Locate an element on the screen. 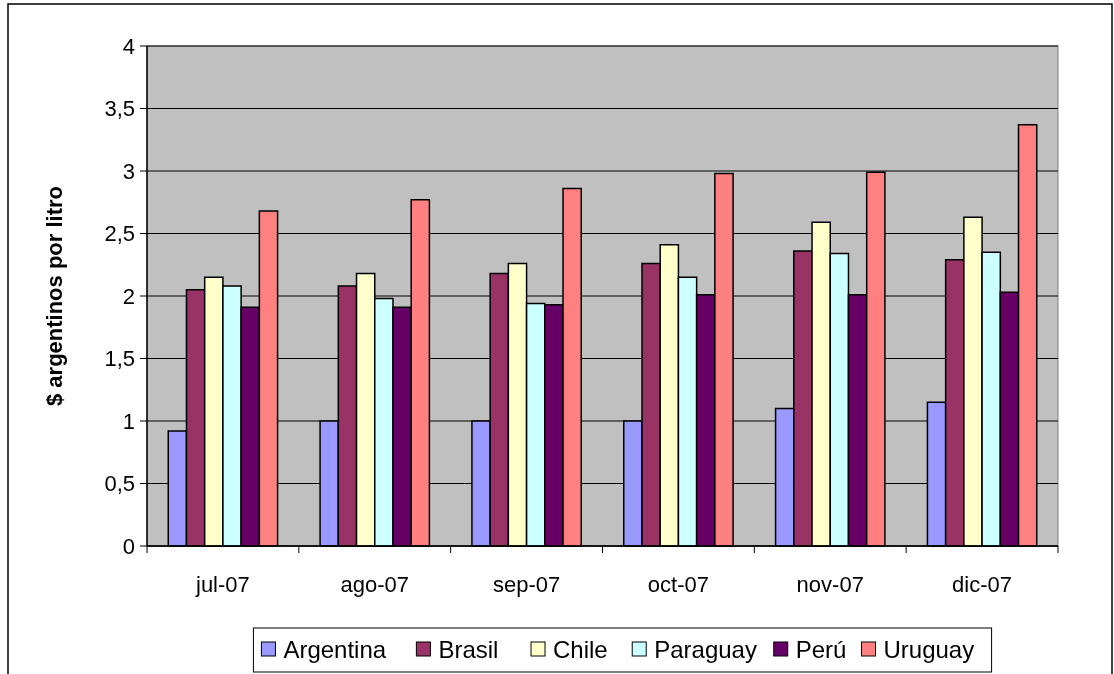 Image resolution: width=1114 pixels, height=674 pixels. y-tick-label: 1,5 is located at coordinates (119, 359).